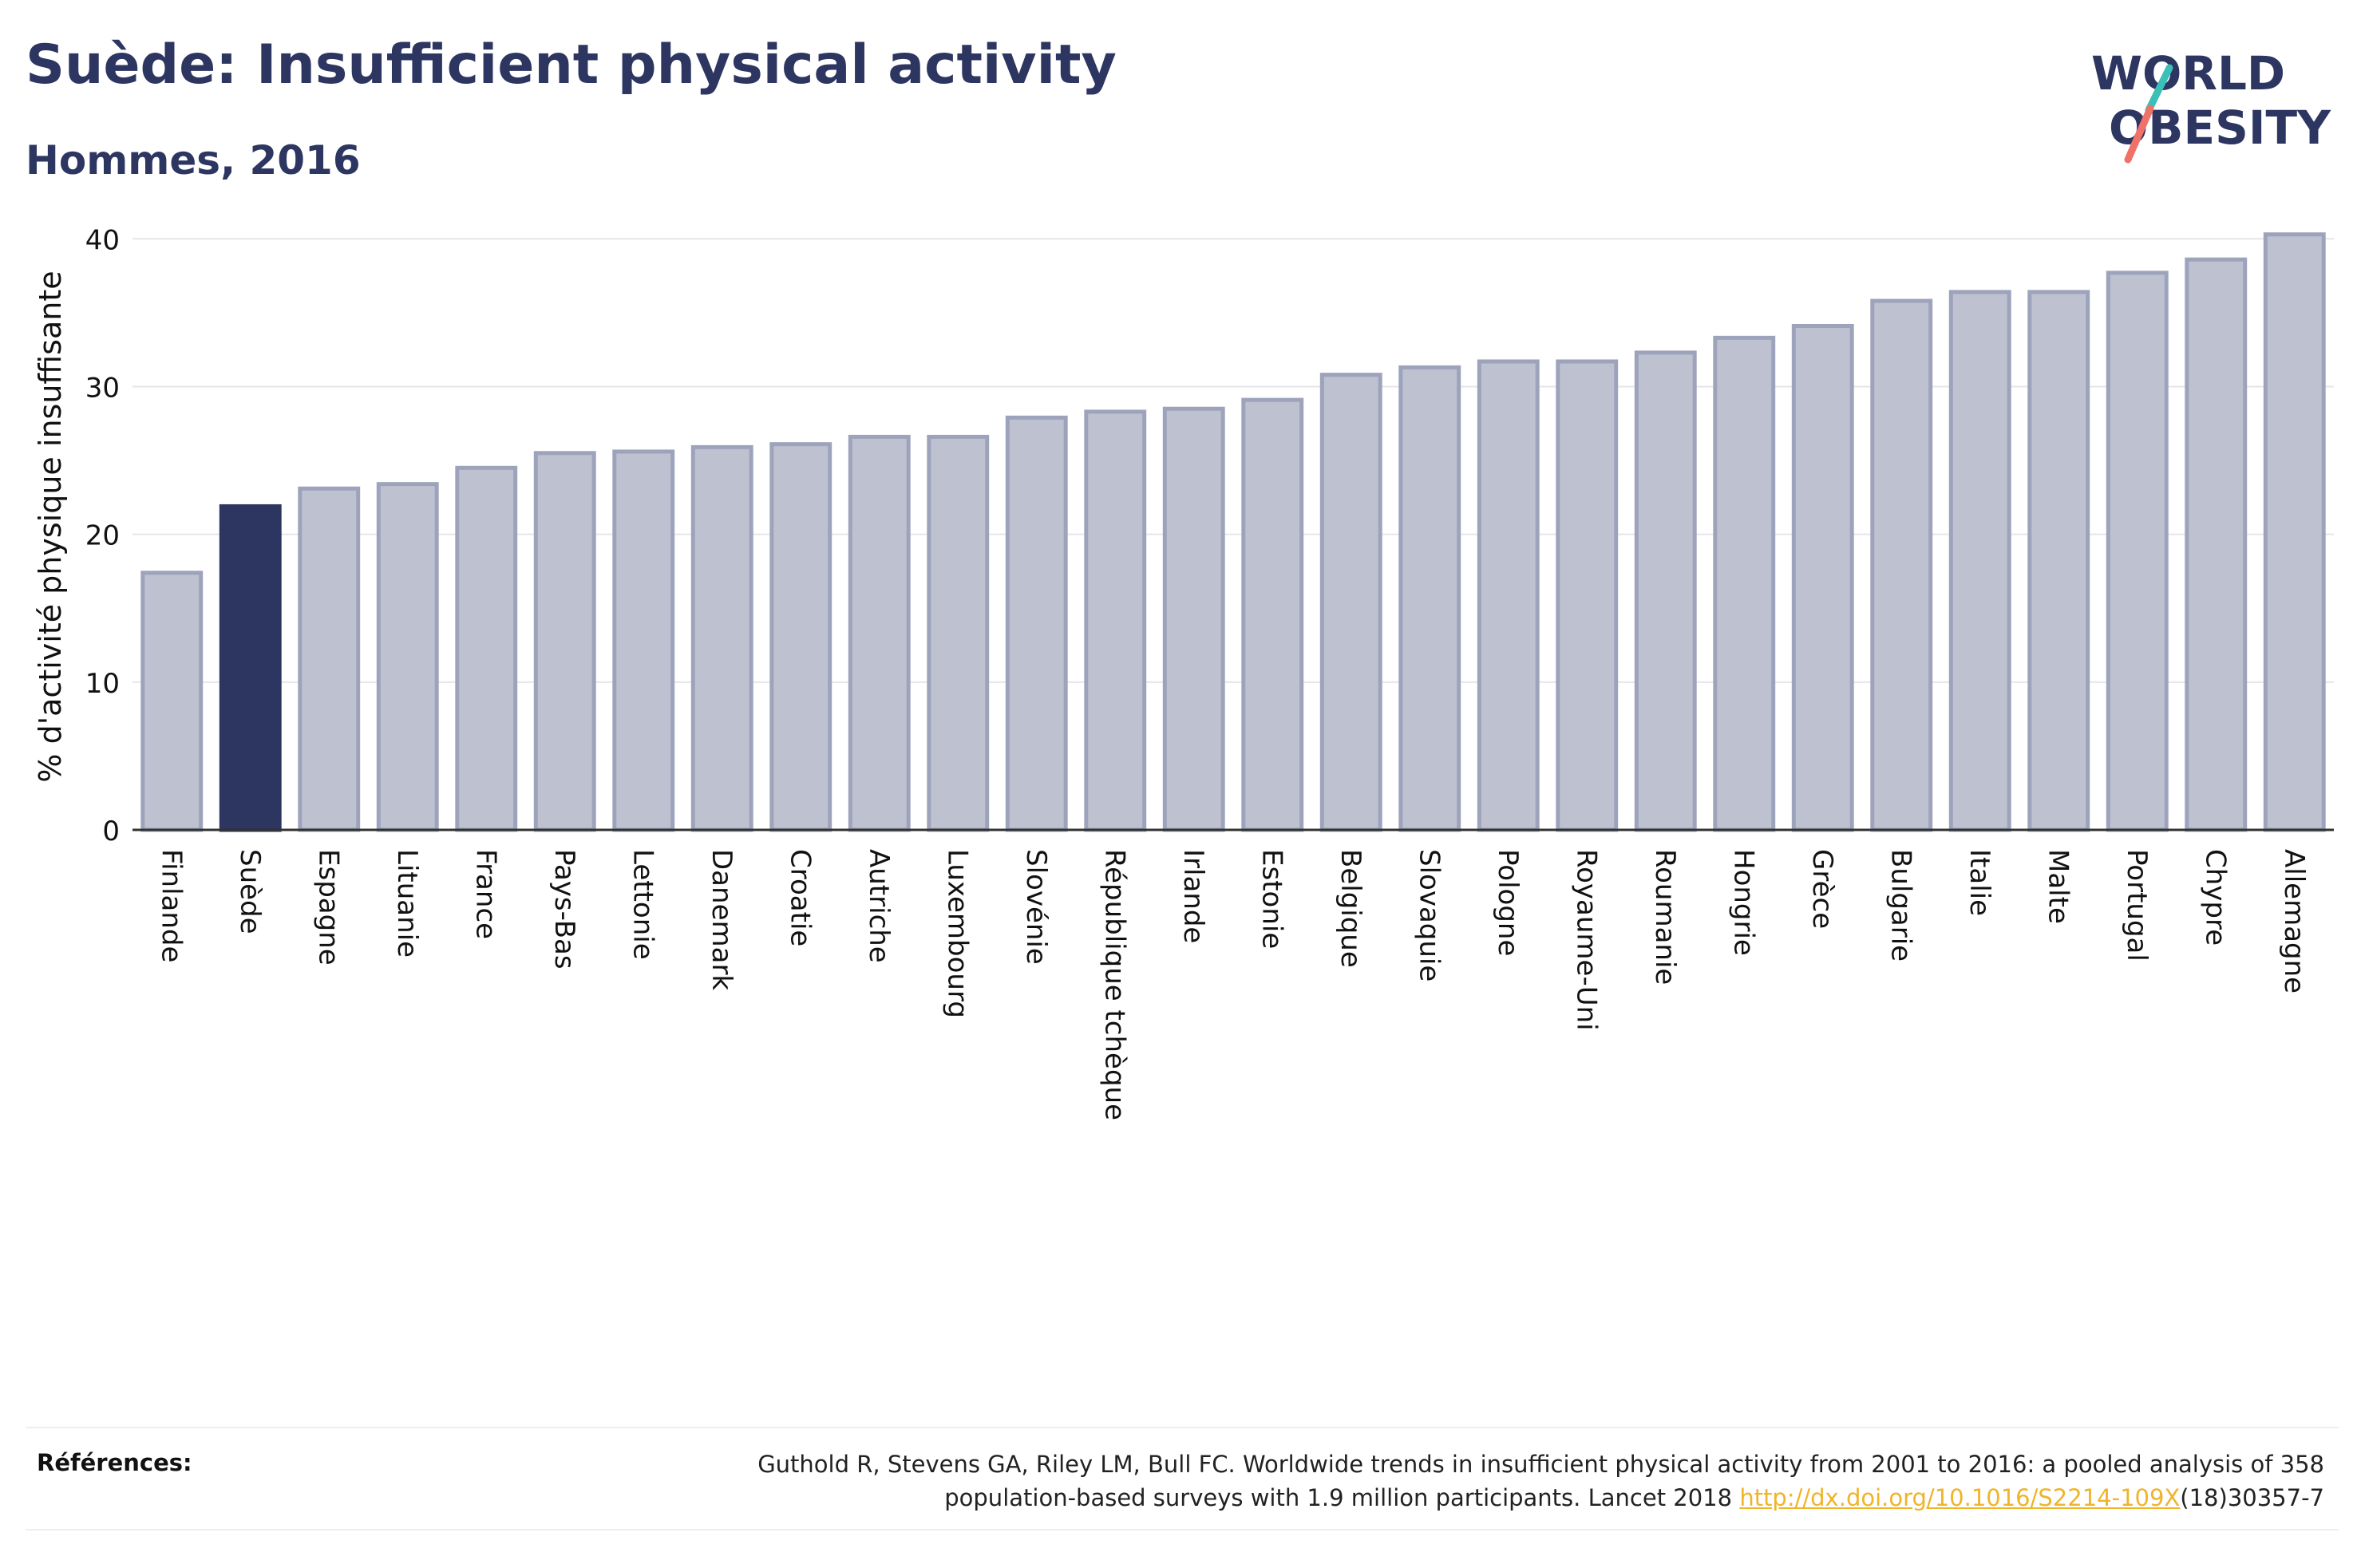 This screenshot has width=2361, height=1568. I want to click on bar-espagne, so click(329, 659).